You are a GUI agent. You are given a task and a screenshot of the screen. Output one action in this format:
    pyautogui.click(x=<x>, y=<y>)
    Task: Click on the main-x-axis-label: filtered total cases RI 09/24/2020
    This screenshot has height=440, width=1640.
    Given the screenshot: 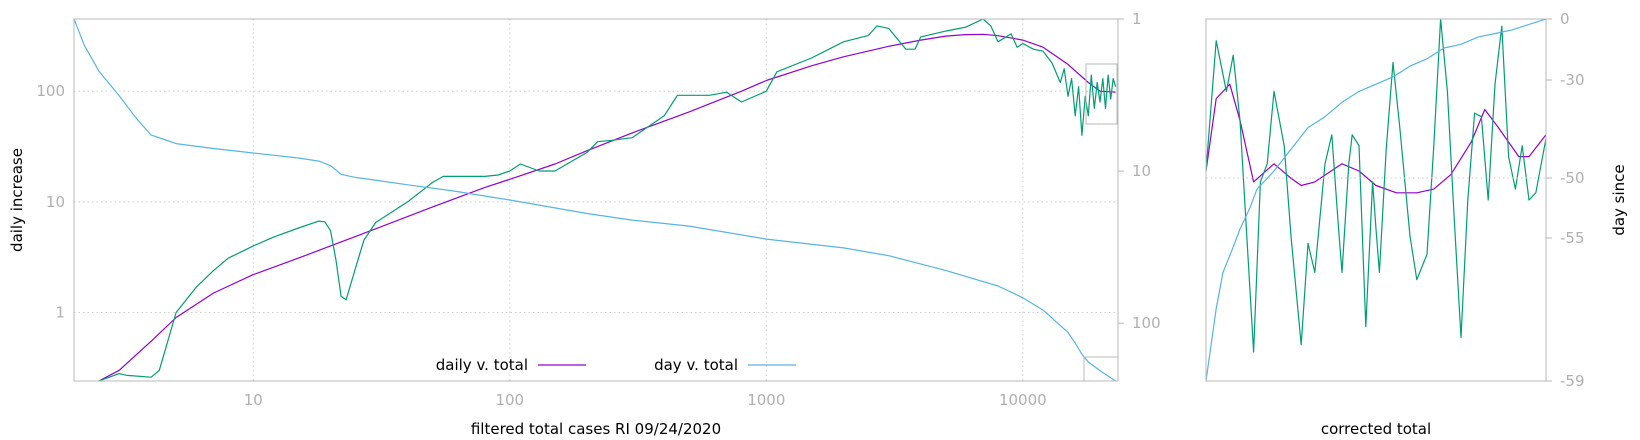 What is the action you would take?
    pyautogui.click(x=596, y=429)
    